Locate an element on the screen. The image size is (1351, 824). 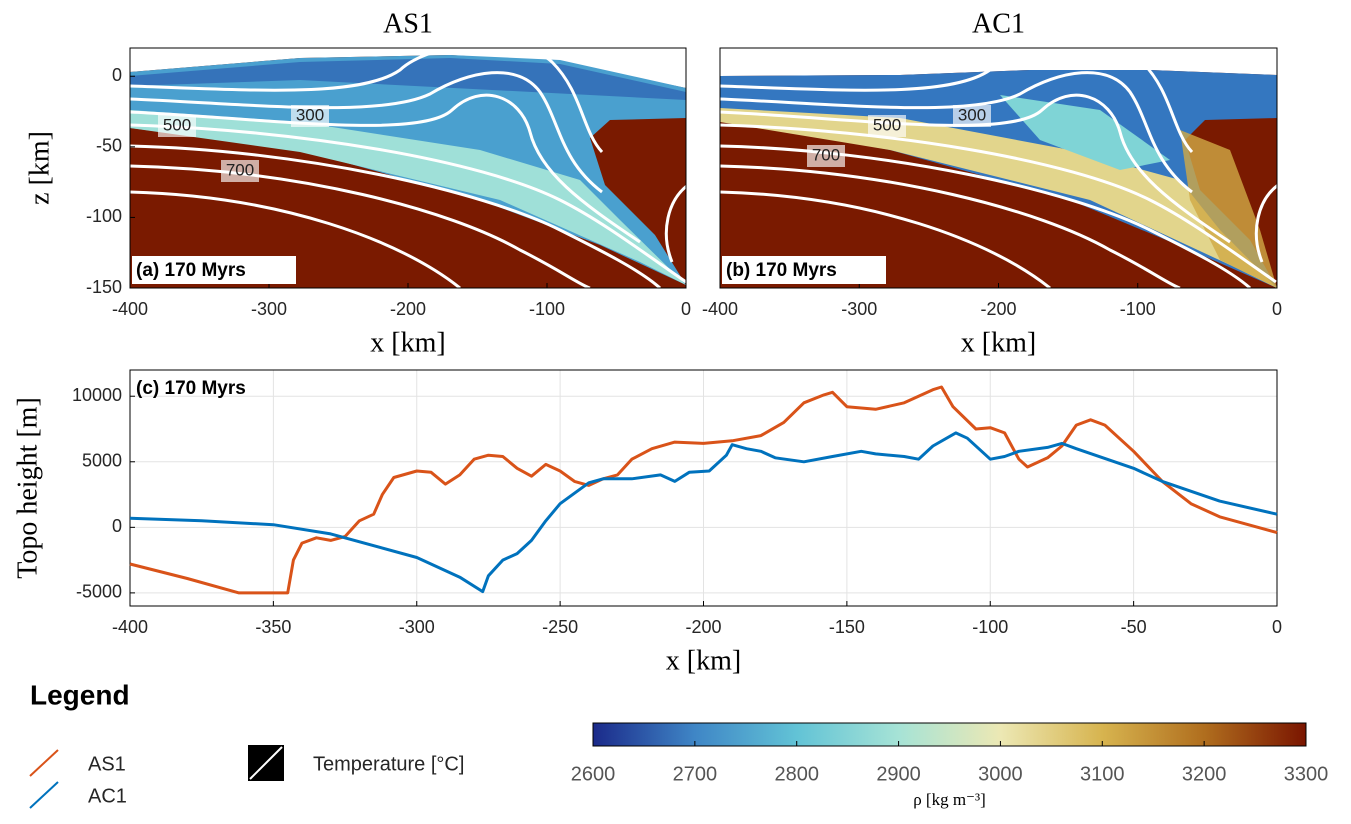
annotation-text: (a) 170 Myrs is located at coordinates (191, 270).